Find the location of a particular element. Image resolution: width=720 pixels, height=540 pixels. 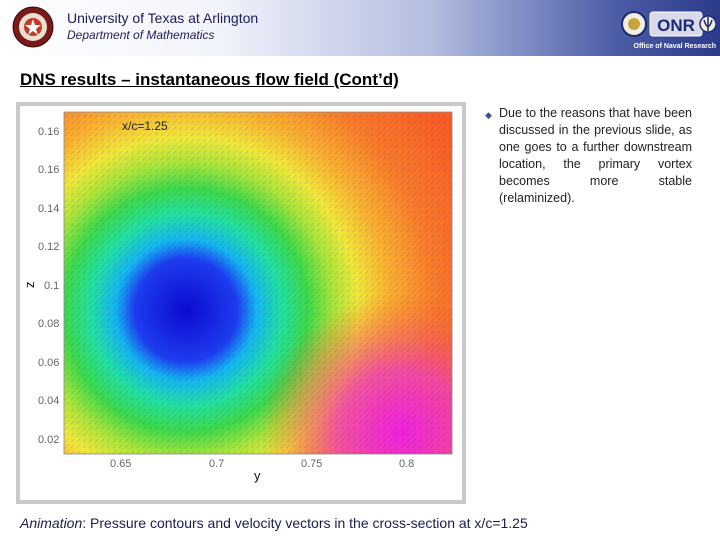

y-tick-label: 0.02 is located at coordinates (48, 440).